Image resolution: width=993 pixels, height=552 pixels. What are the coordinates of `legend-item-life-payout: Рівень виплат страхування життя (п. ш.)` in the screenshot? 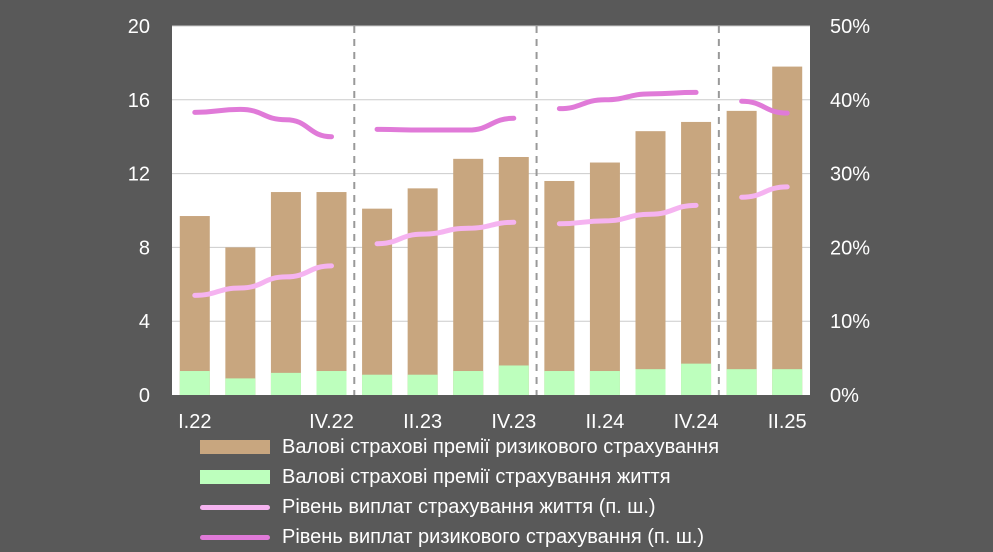 It's located at (459, 507).